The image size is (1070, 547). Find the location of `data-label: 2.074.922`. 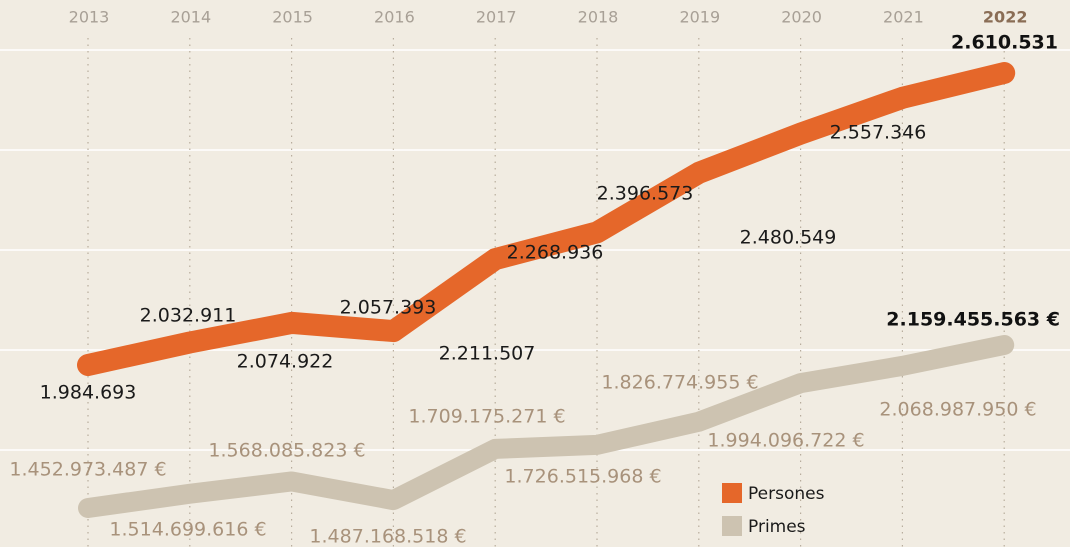

data-label: 2.074.922 is located at coordinates (285, 362).